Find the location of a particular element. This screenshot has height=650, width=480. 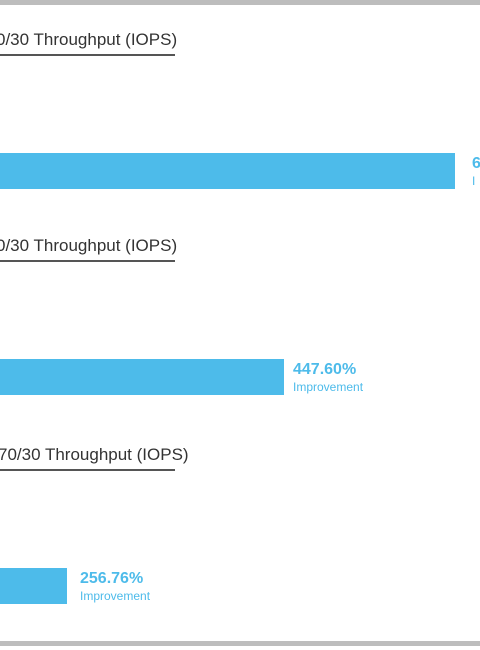

bar-caption: I is located at coordinates (474, 181).